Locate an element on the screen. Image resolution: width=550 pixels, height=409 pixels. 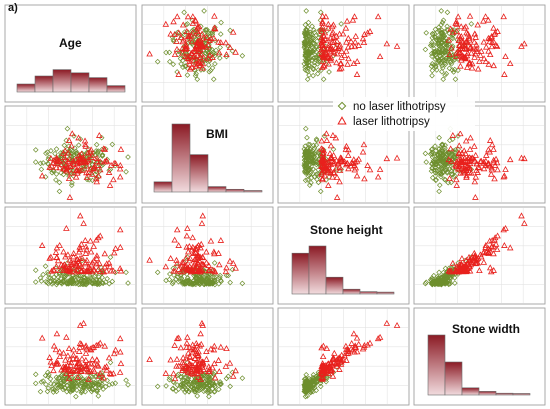
hist-bar is located at coordinates (351, 291).